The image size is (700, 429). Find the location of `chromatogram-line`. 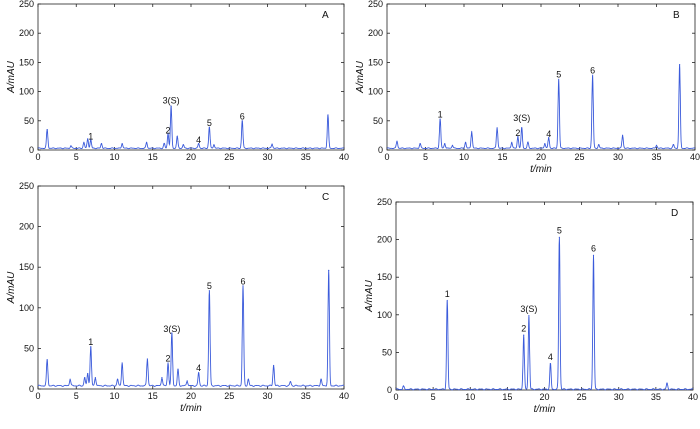

chromatogram-line is located at coordinates (191, 127).